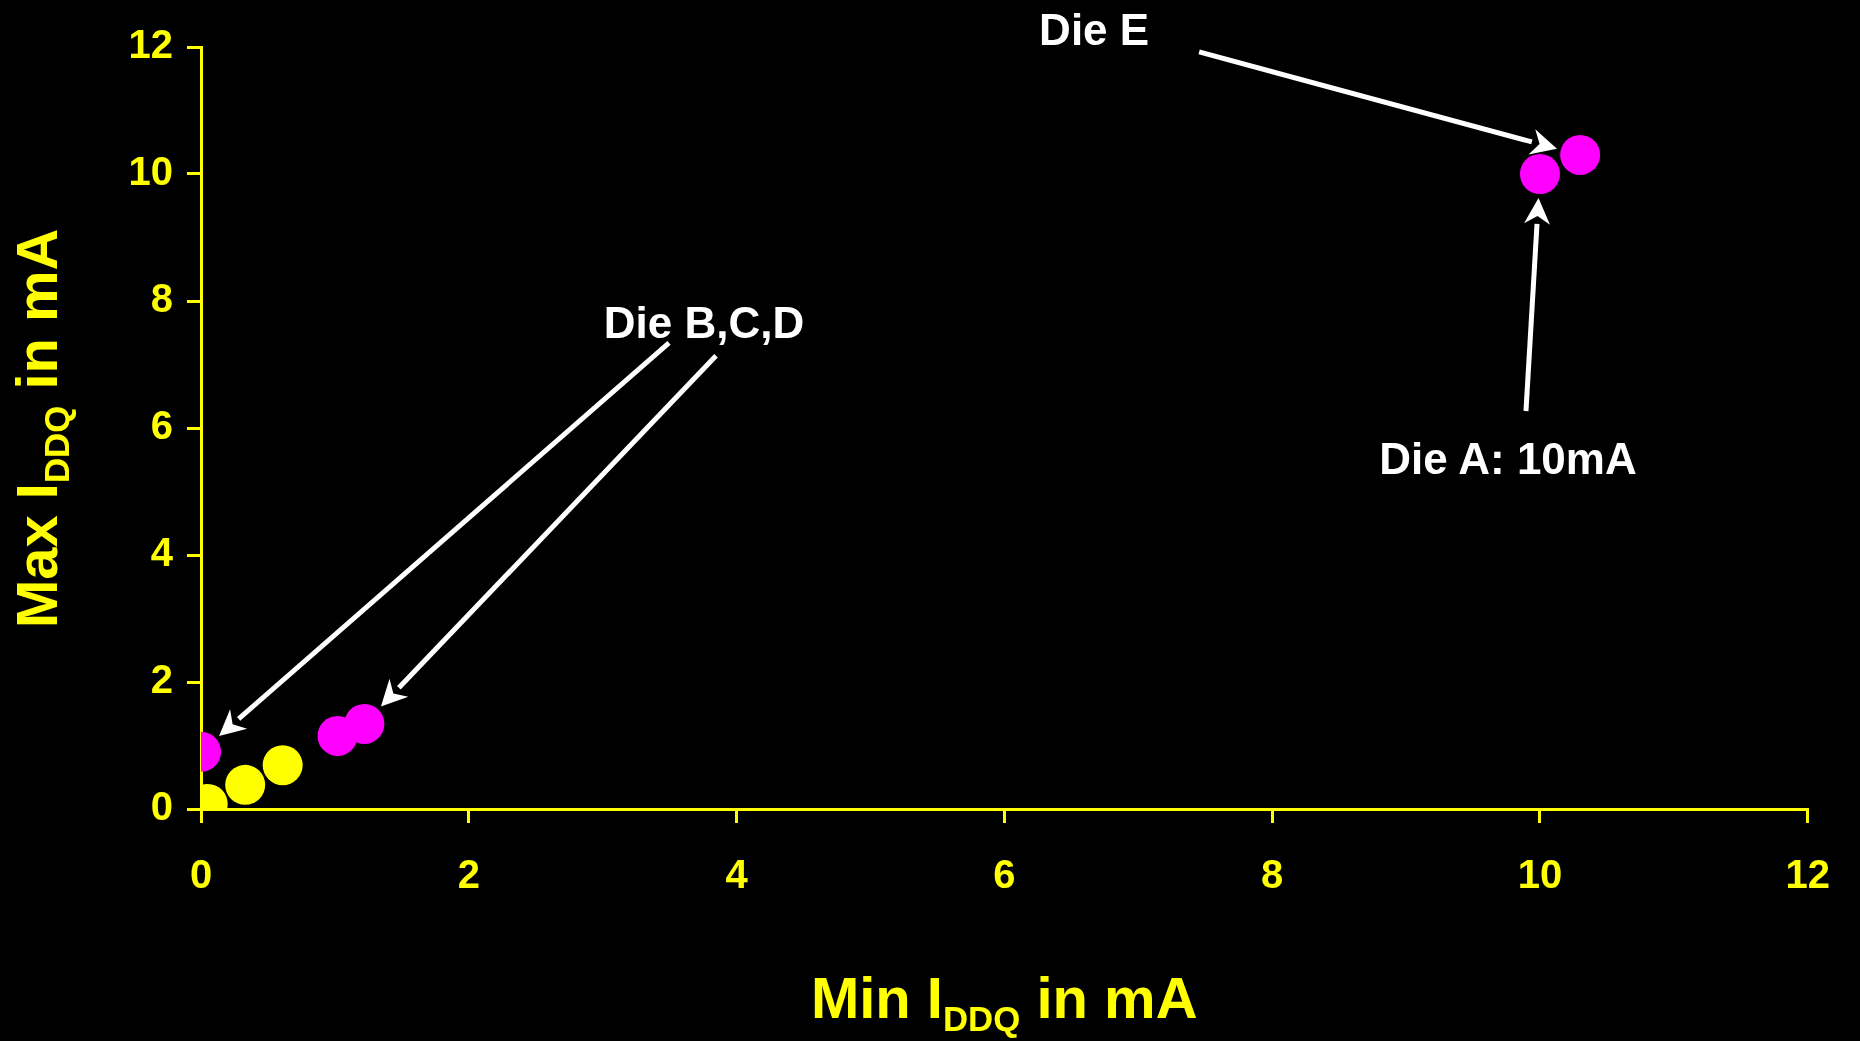 The height and width of the screenshot is (1041, 1860). What do you see at coordinates (150, 44) in the screenshot?
I see `y-tick-label: 12` at bounding box center [150, 44].